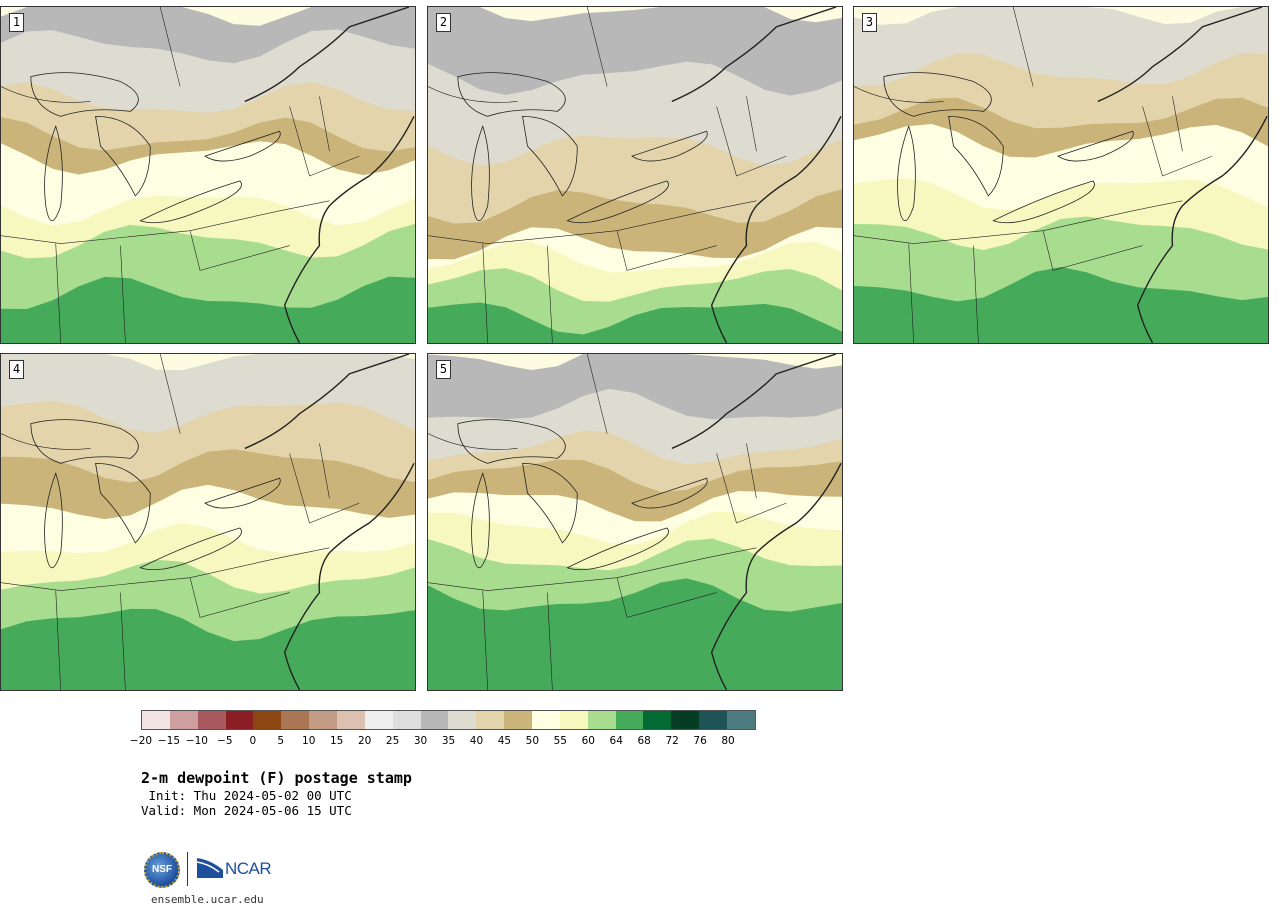  Describe the element at coordinates (309, 741) in the screenshot. I see `colorbar-tick-label: 10` at that location.